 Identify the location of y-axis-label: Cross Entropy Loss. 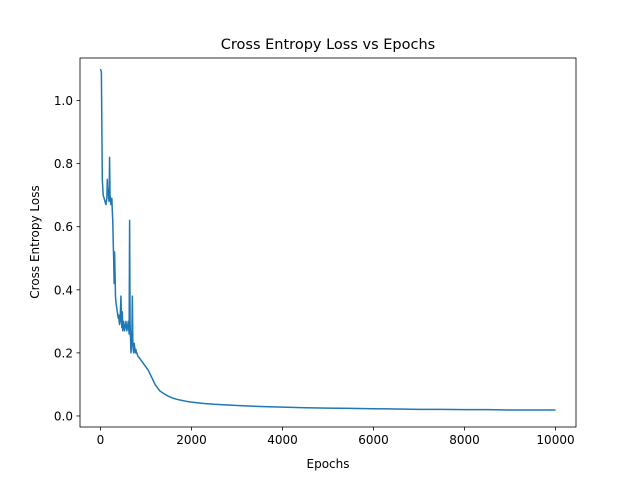
(35, 241).